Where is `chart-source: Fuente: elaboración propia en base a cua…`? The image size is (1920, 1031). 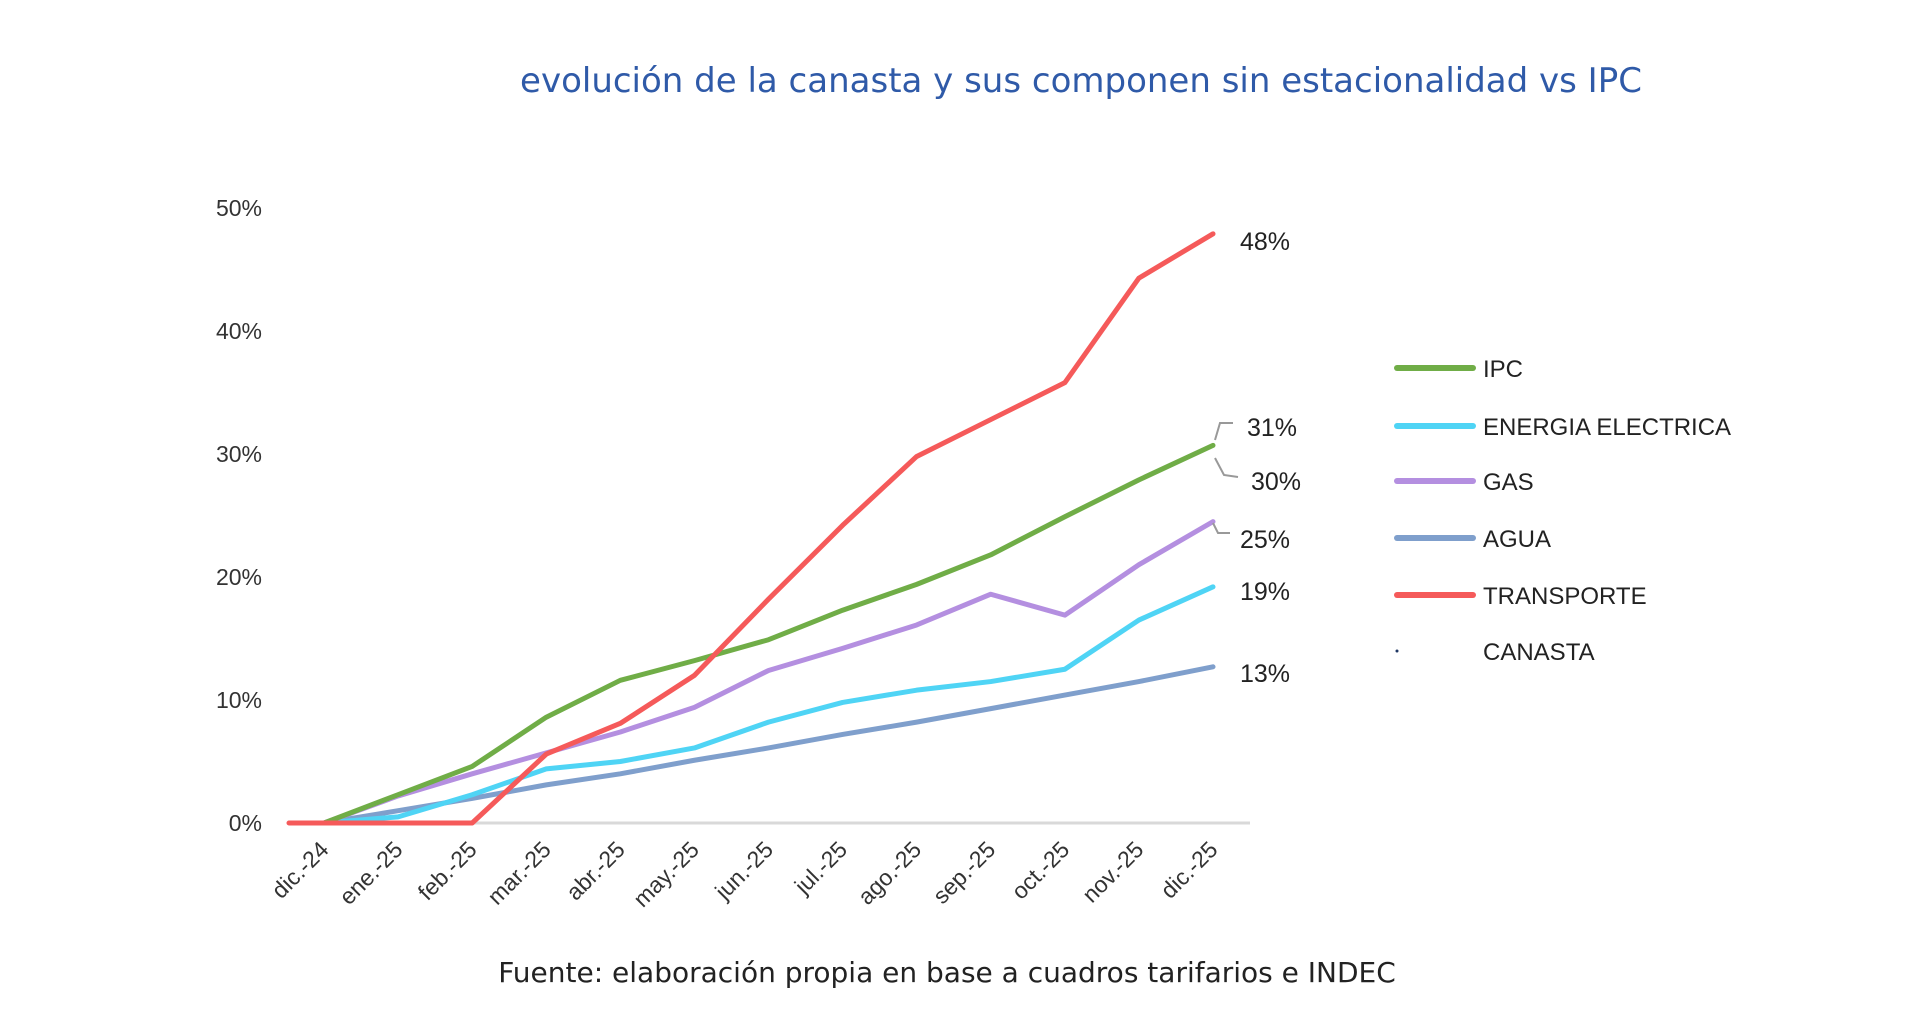
chart-source: Fuente: elaboración propia en base a cua… is located at coordinates (947, 972).